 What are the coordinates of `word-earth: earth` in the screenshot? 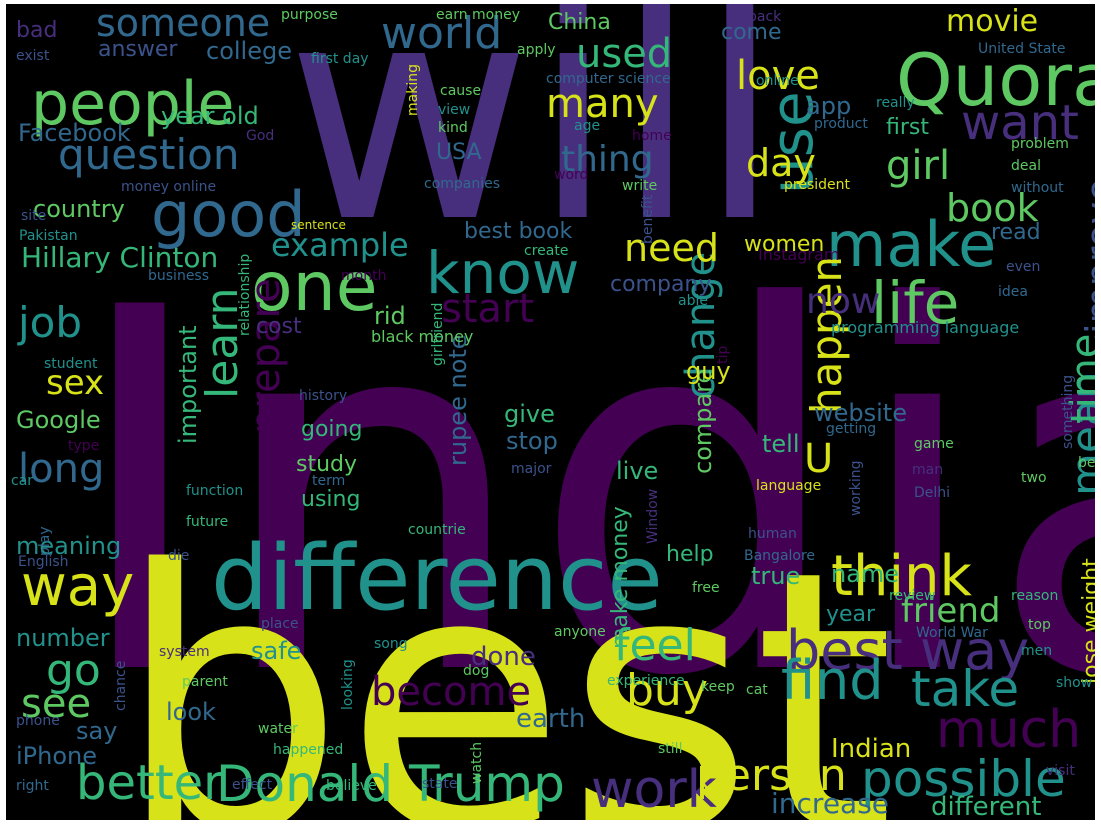 It's located at (551, 719).